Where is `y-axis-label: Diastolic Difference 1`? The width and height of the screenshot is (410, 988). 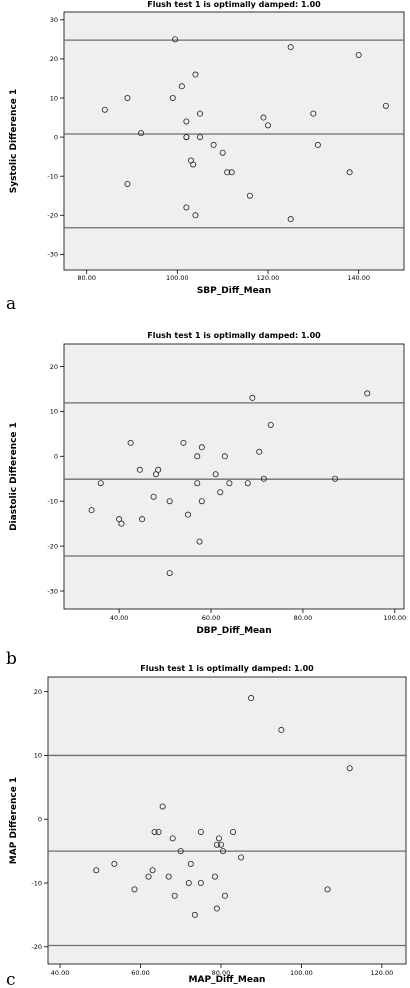 y-axis-label: Diastolic Difference 1 is located at coordinates (14, 476).